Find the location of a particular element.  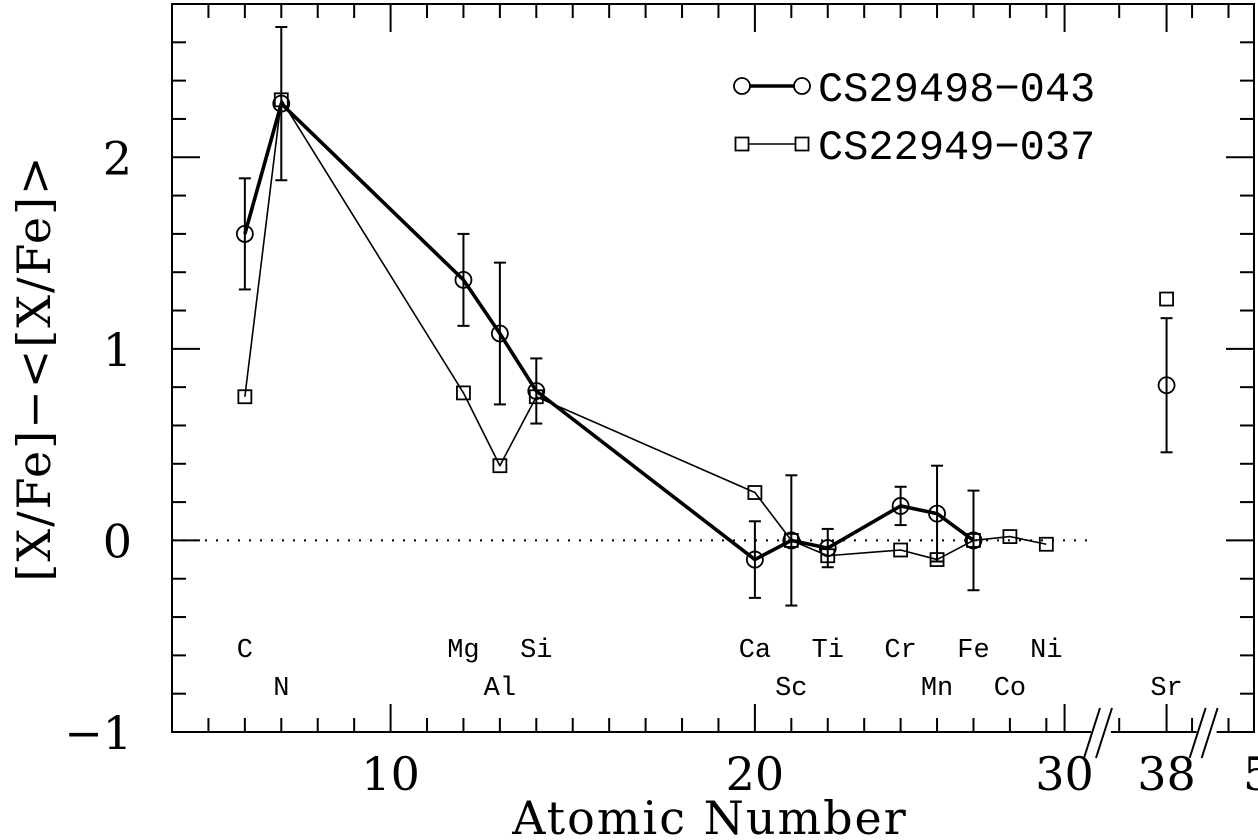

element-label: N is located at coordinates (281, 689).